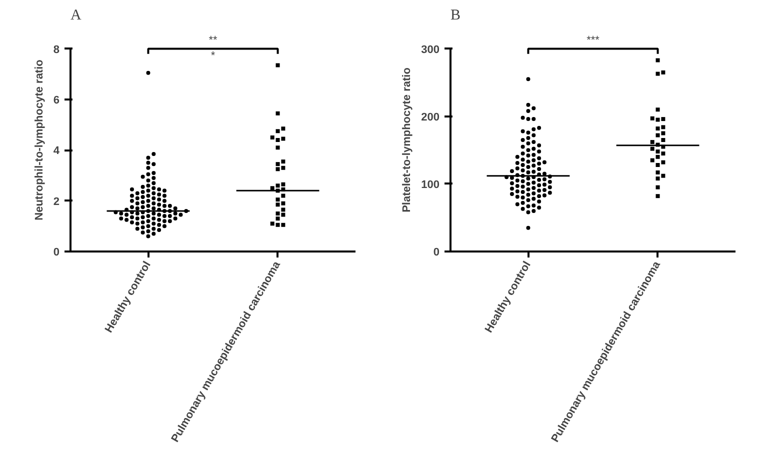 This screenshot has height=472, width=773. Describe the element at coordinates (430, 117) in the screenshot. I see `y-tick-label: 200` at that location.